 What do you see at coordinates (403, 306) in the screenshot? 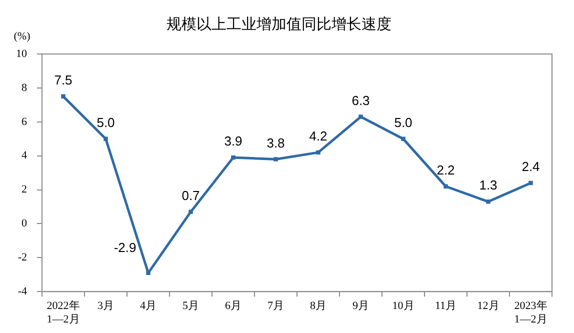
I see `x-tick-label: 10月` at bounding box center [403, 306].